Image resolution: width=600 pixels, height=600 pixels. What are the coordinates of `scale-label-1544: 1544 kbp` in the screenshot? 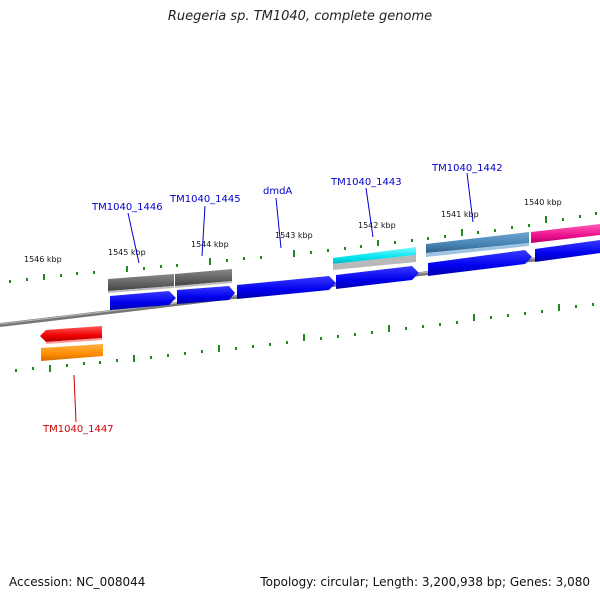 It's located at (210, 244).